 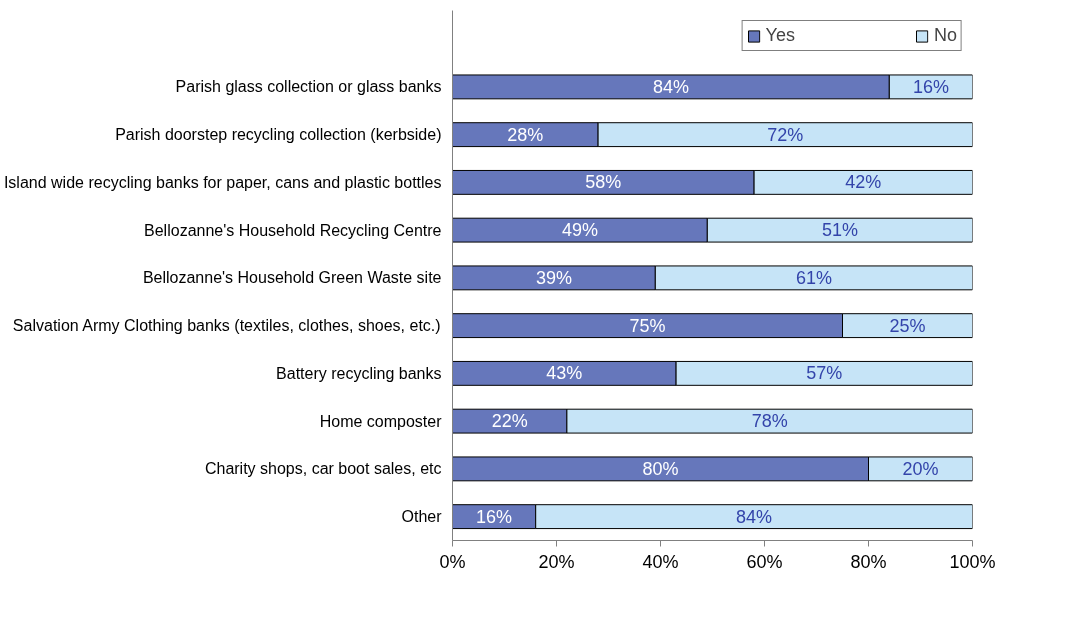 I want to click on y-tick-label: Charity shops, car boot sales, etc, so click(x=323, y=469).